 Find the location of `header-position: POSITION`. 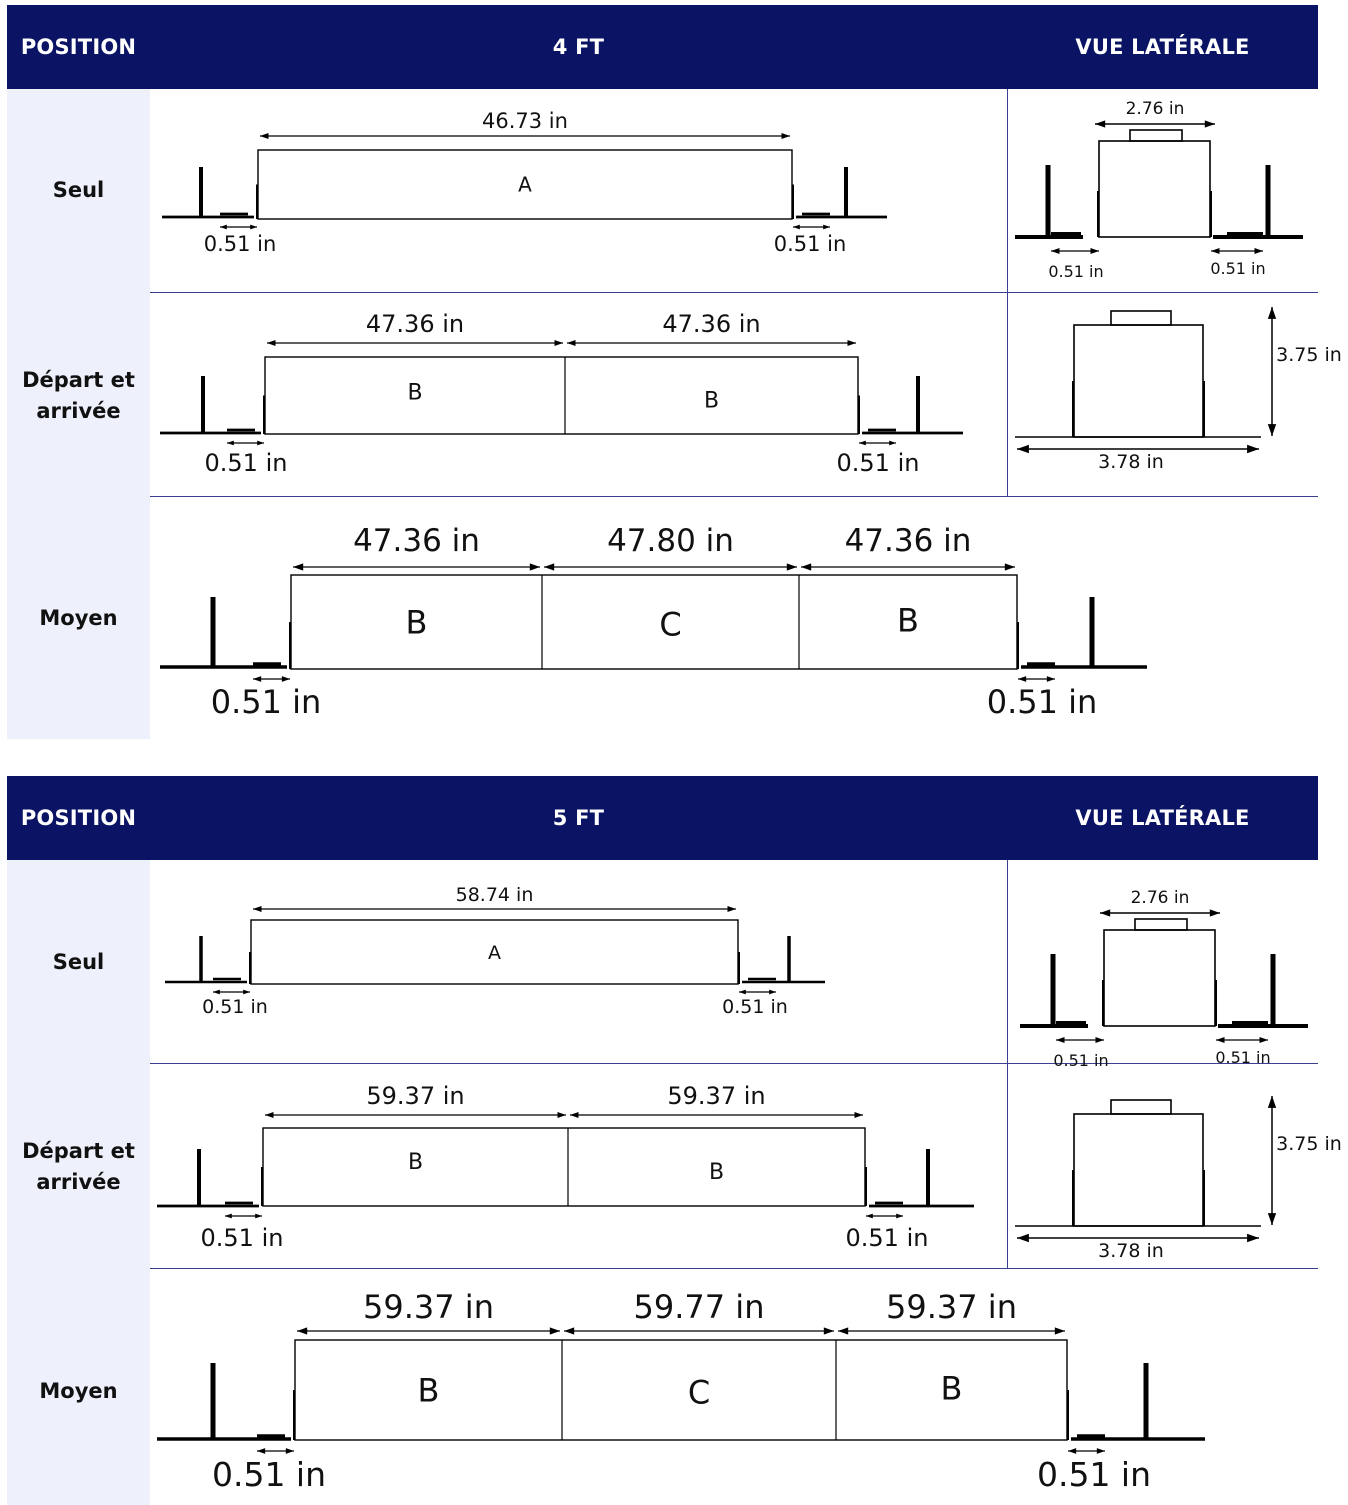

header-position: POSITION is located at coordinates (78, 818).